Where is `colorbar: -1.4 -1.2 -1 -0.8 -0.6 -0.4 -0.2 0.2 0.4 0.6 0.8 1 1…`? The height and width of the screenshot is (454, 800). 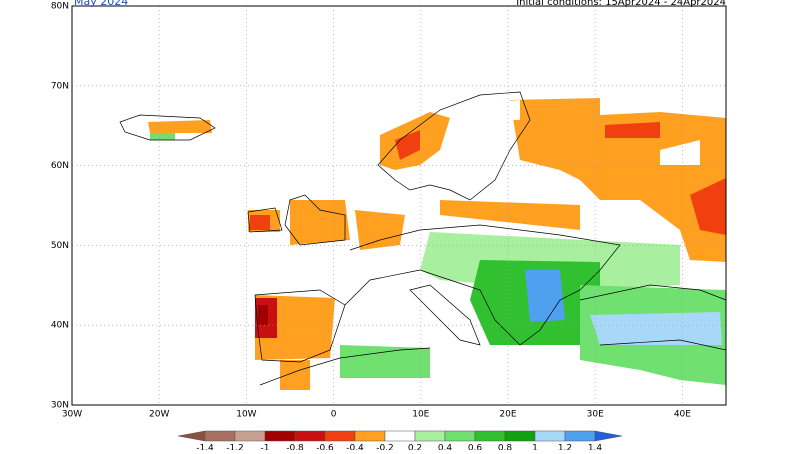
colorbar: -1.4 -1.2 -1 -0.8 -0.6 -0.4 -0.2 0.2 0.4 0.6 0.8 1 1… is located at coordinates (400, 442).